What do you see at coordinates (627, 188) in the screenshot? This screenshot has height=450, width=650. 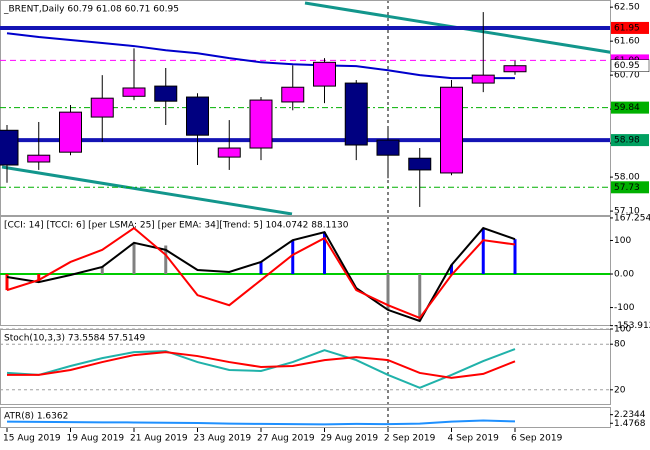 I see `level-label: 57.73` at bounding box center [627, 188].